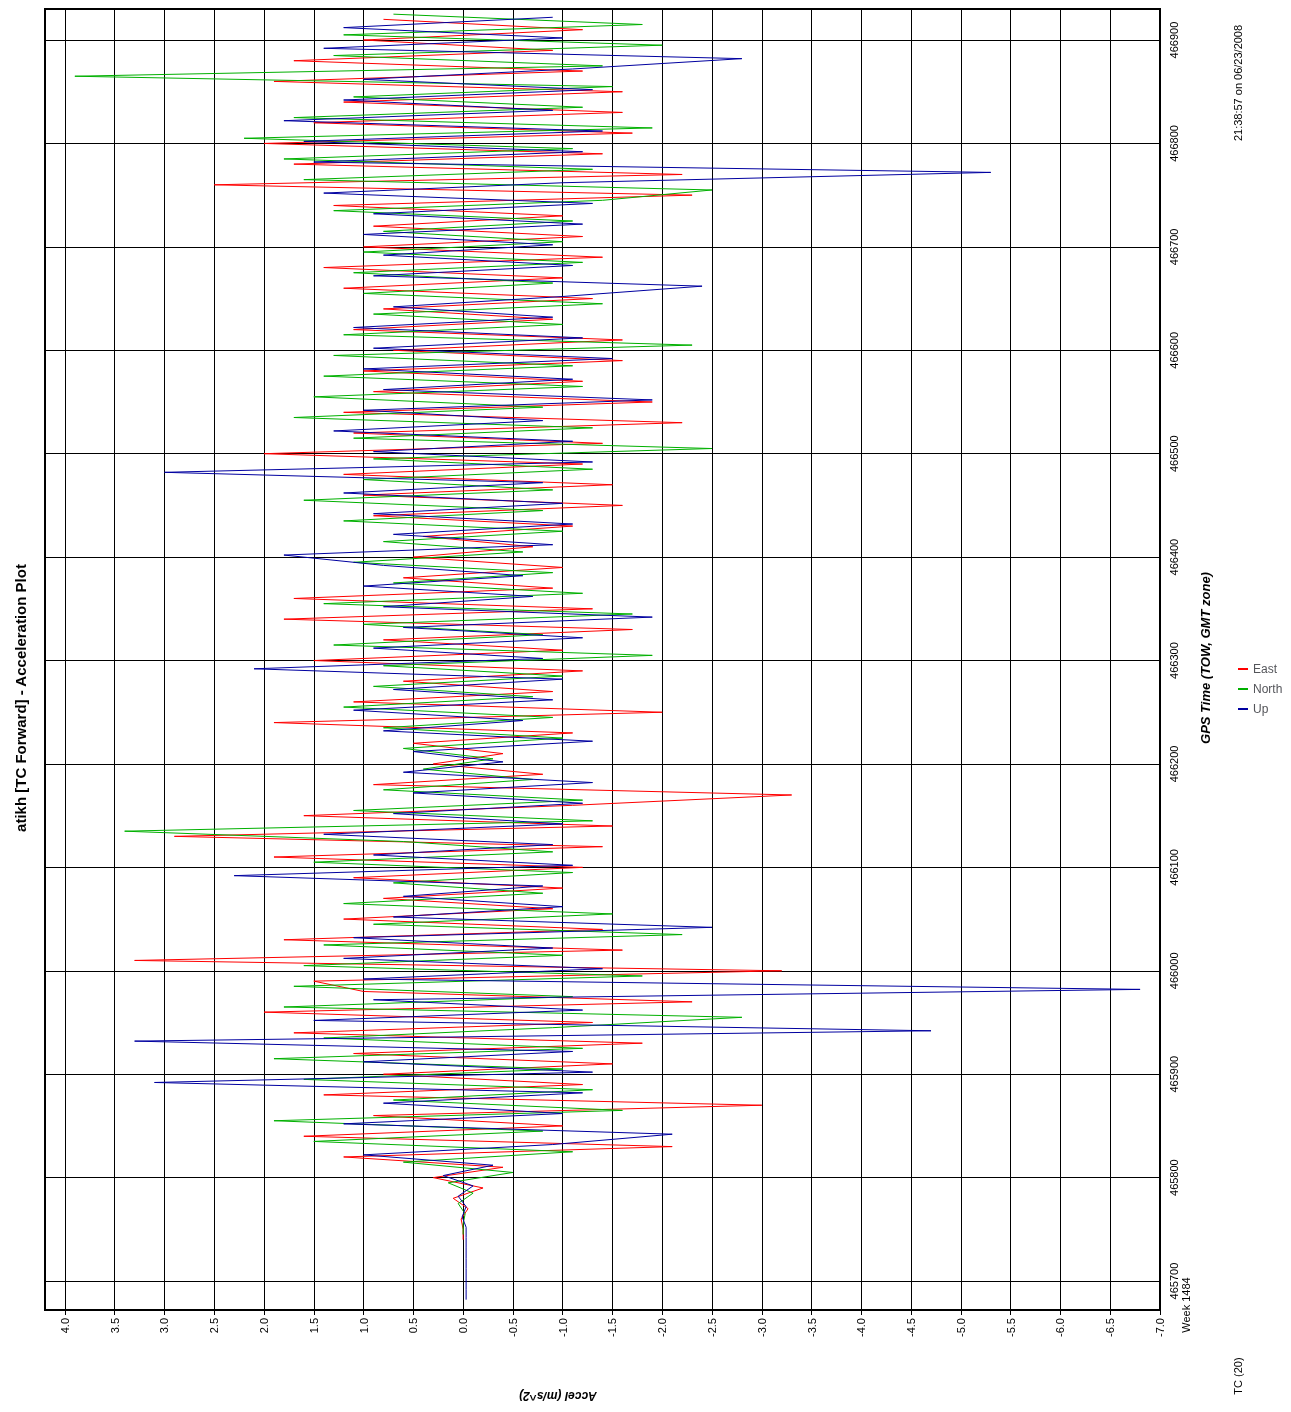 The image size is (1291, 1412). Describe the element at coordinates (214, 1326) in the screenshot. I see `x-tick-label: 2.5` at that location.